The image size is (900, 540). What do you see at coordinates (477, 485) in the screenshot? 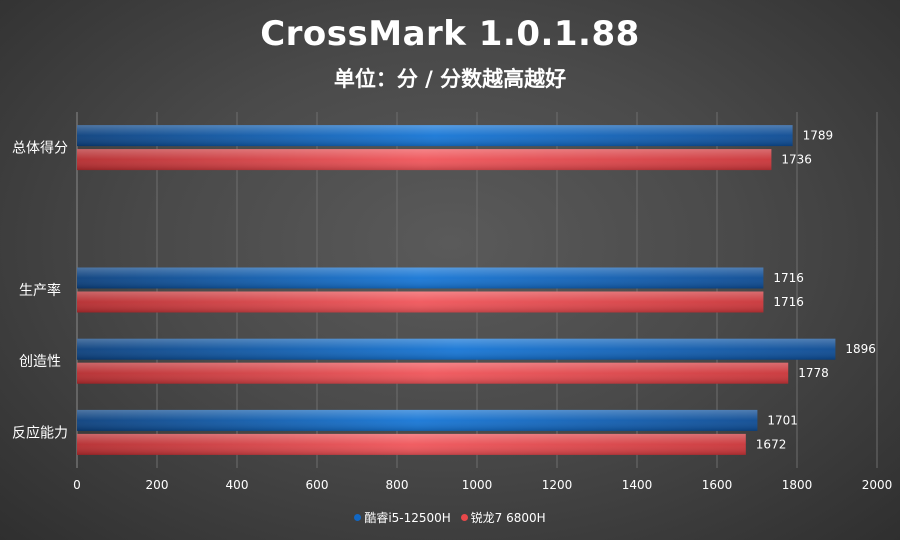
I see `x-tick-label-1000: 1000` at bounding box center [477, 485].